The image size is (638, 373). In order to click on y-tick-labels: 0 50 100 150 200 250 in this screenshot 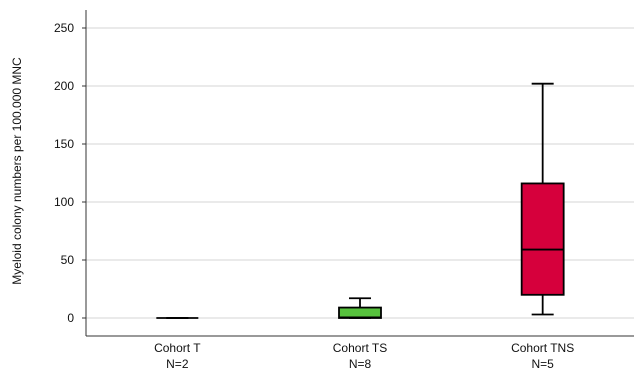, I will do `click(64, 173)`.